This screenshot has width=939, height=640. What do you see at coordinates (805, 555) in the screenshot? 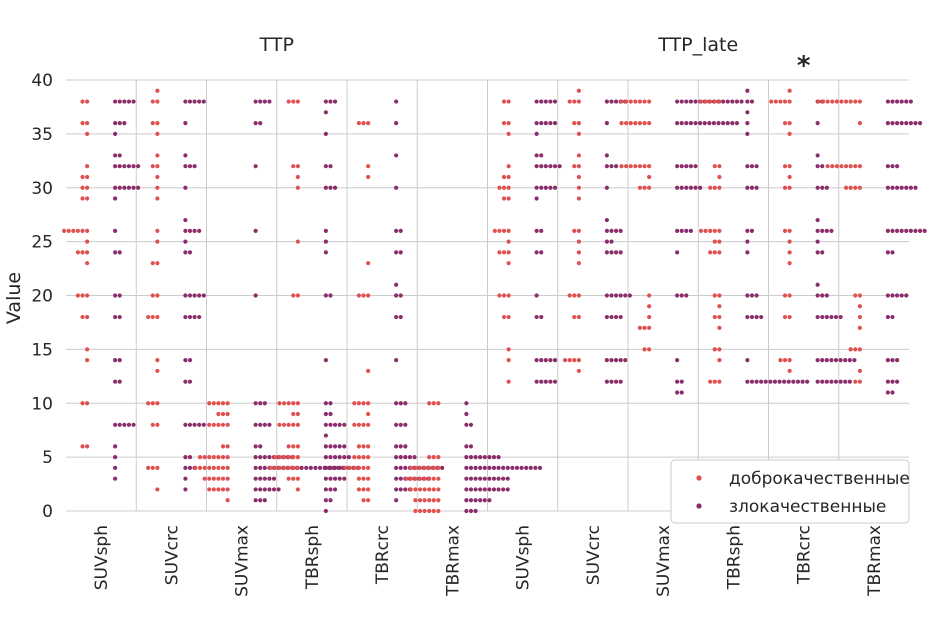
I see `x-tick-label: TBRcrc` at bounding box center [805, 555].